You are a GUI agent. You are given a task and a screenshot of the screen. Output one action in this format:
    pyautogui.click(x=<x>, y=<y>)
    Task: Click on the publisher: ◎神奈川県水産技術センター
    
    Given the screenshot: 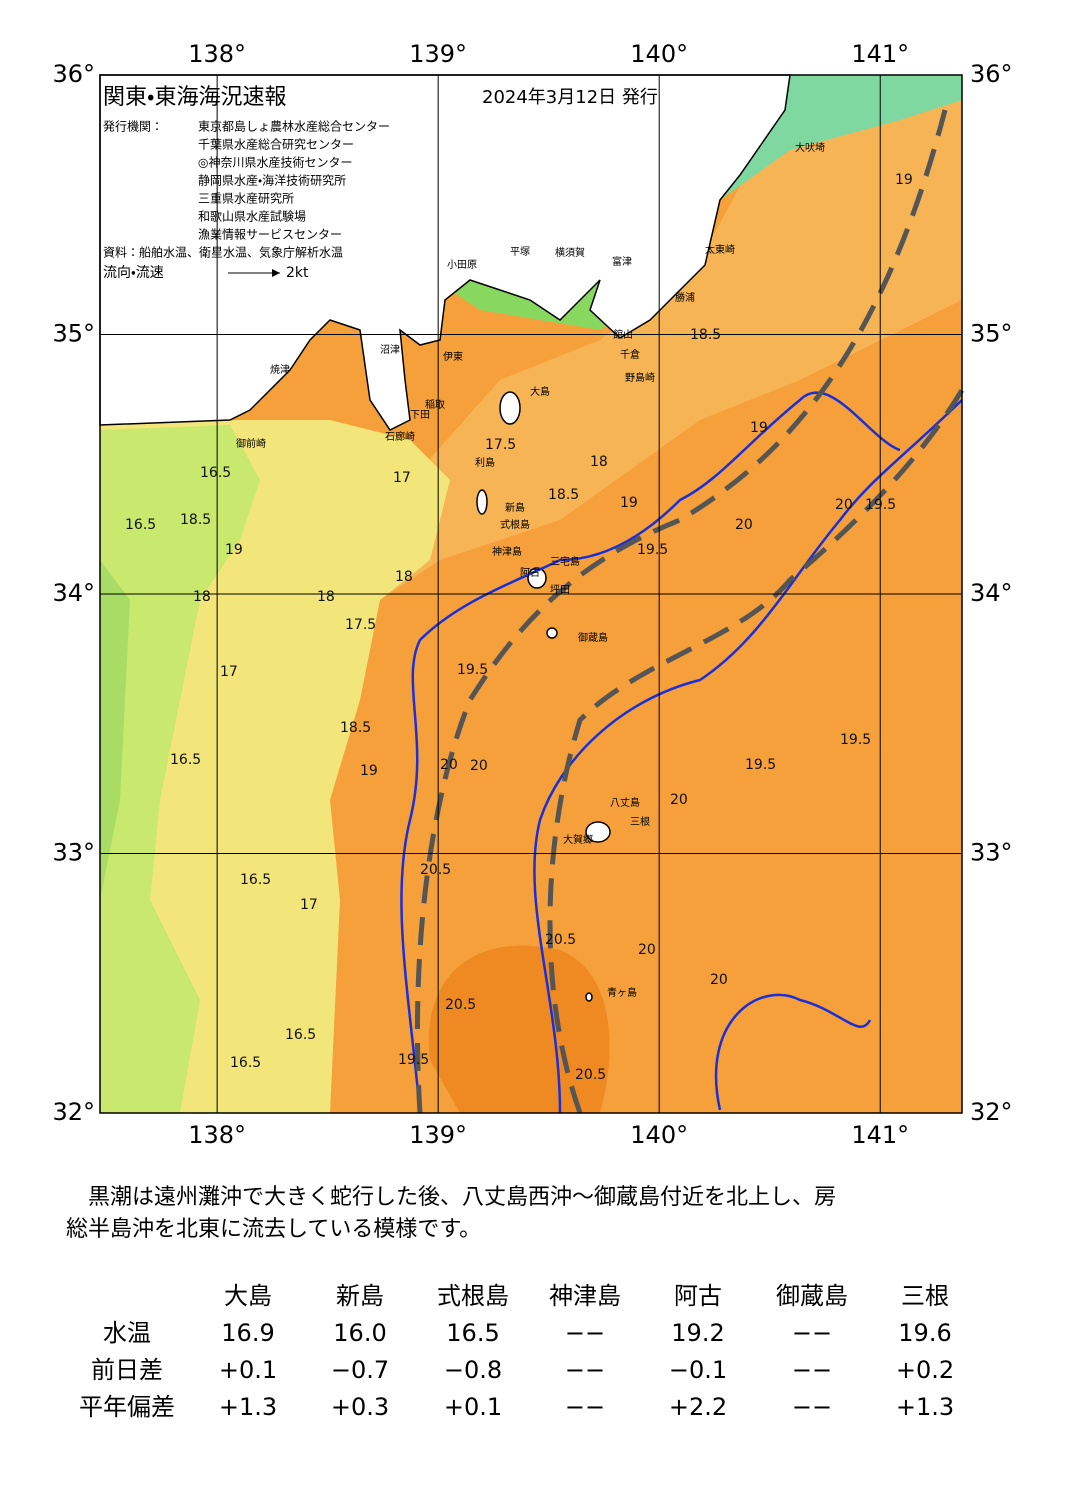 What is the action you would take?
    pyautogui.click(x=275, y=162)
    